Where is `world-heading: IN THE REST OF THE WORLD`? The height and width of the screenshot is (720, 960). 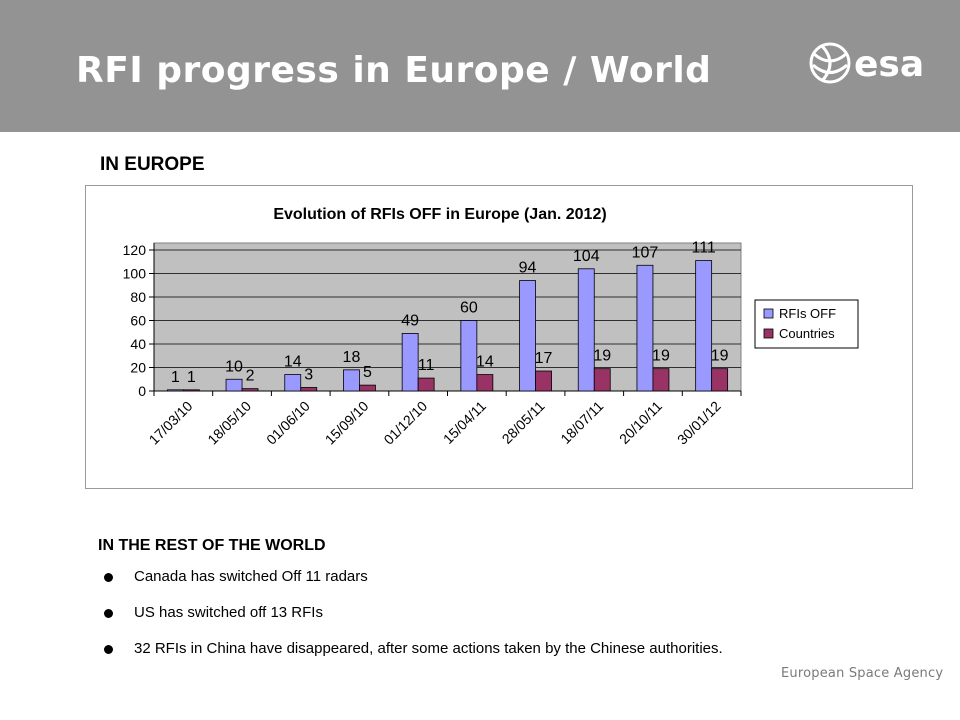
world-heading: IN THE REST OF THE WORLD is located at coordinates (212, 545).